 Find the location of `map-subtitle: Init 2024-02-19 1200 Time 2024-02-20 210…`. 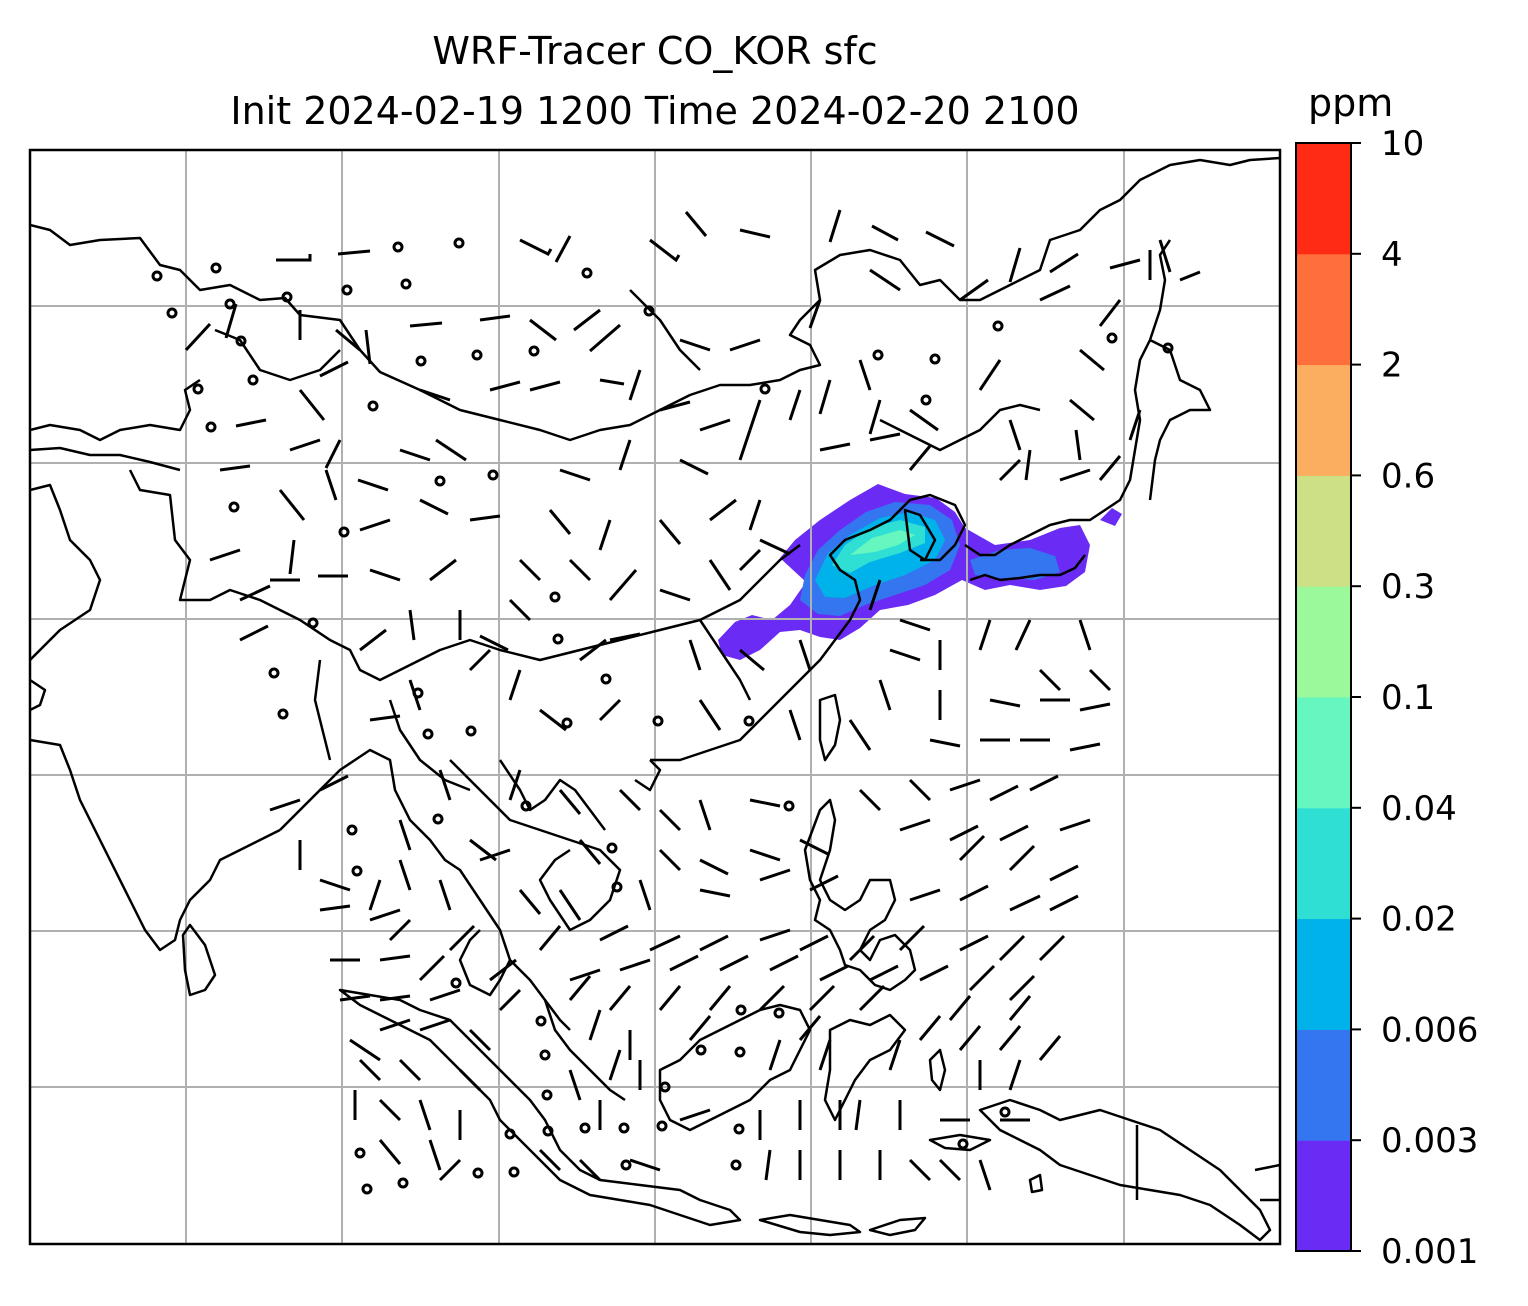

map-subtitle: Init 2024-02-19 1200 Time 2024-02-20 210… is located at coordinates (655, 111).